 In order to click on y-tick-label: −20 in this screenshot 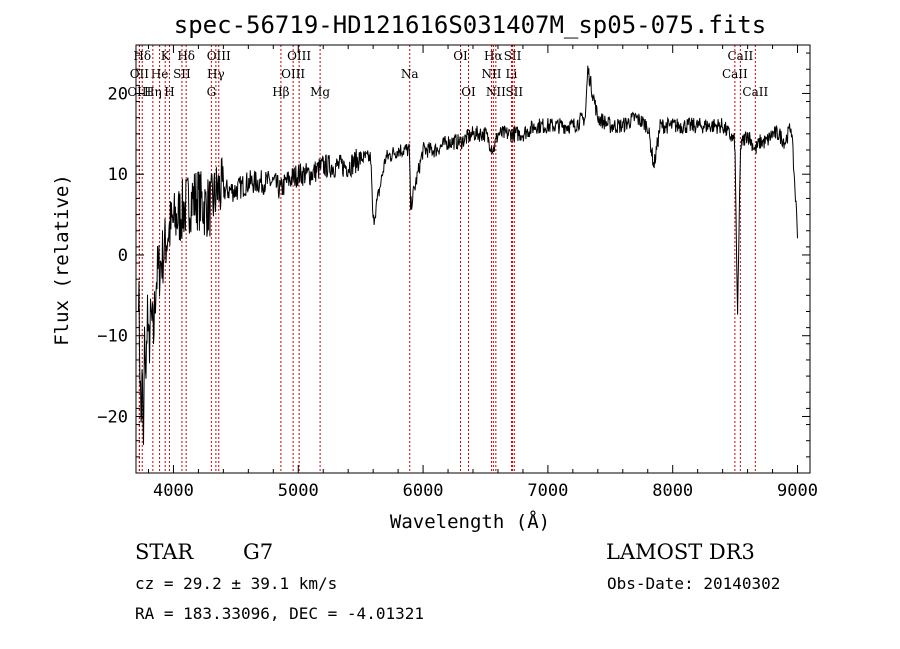, I will do `click(112, 417)`.